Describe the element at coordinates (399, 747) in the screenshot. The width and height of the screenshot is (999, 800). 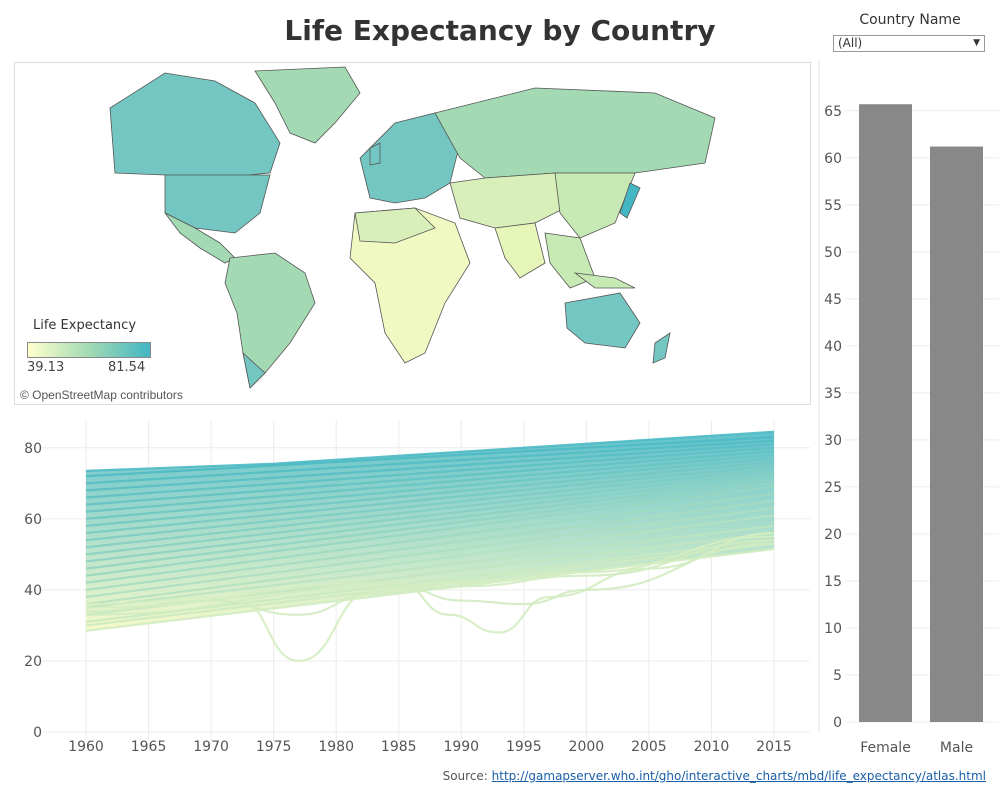
I see `line-x-tick-label: 1985` at that location.